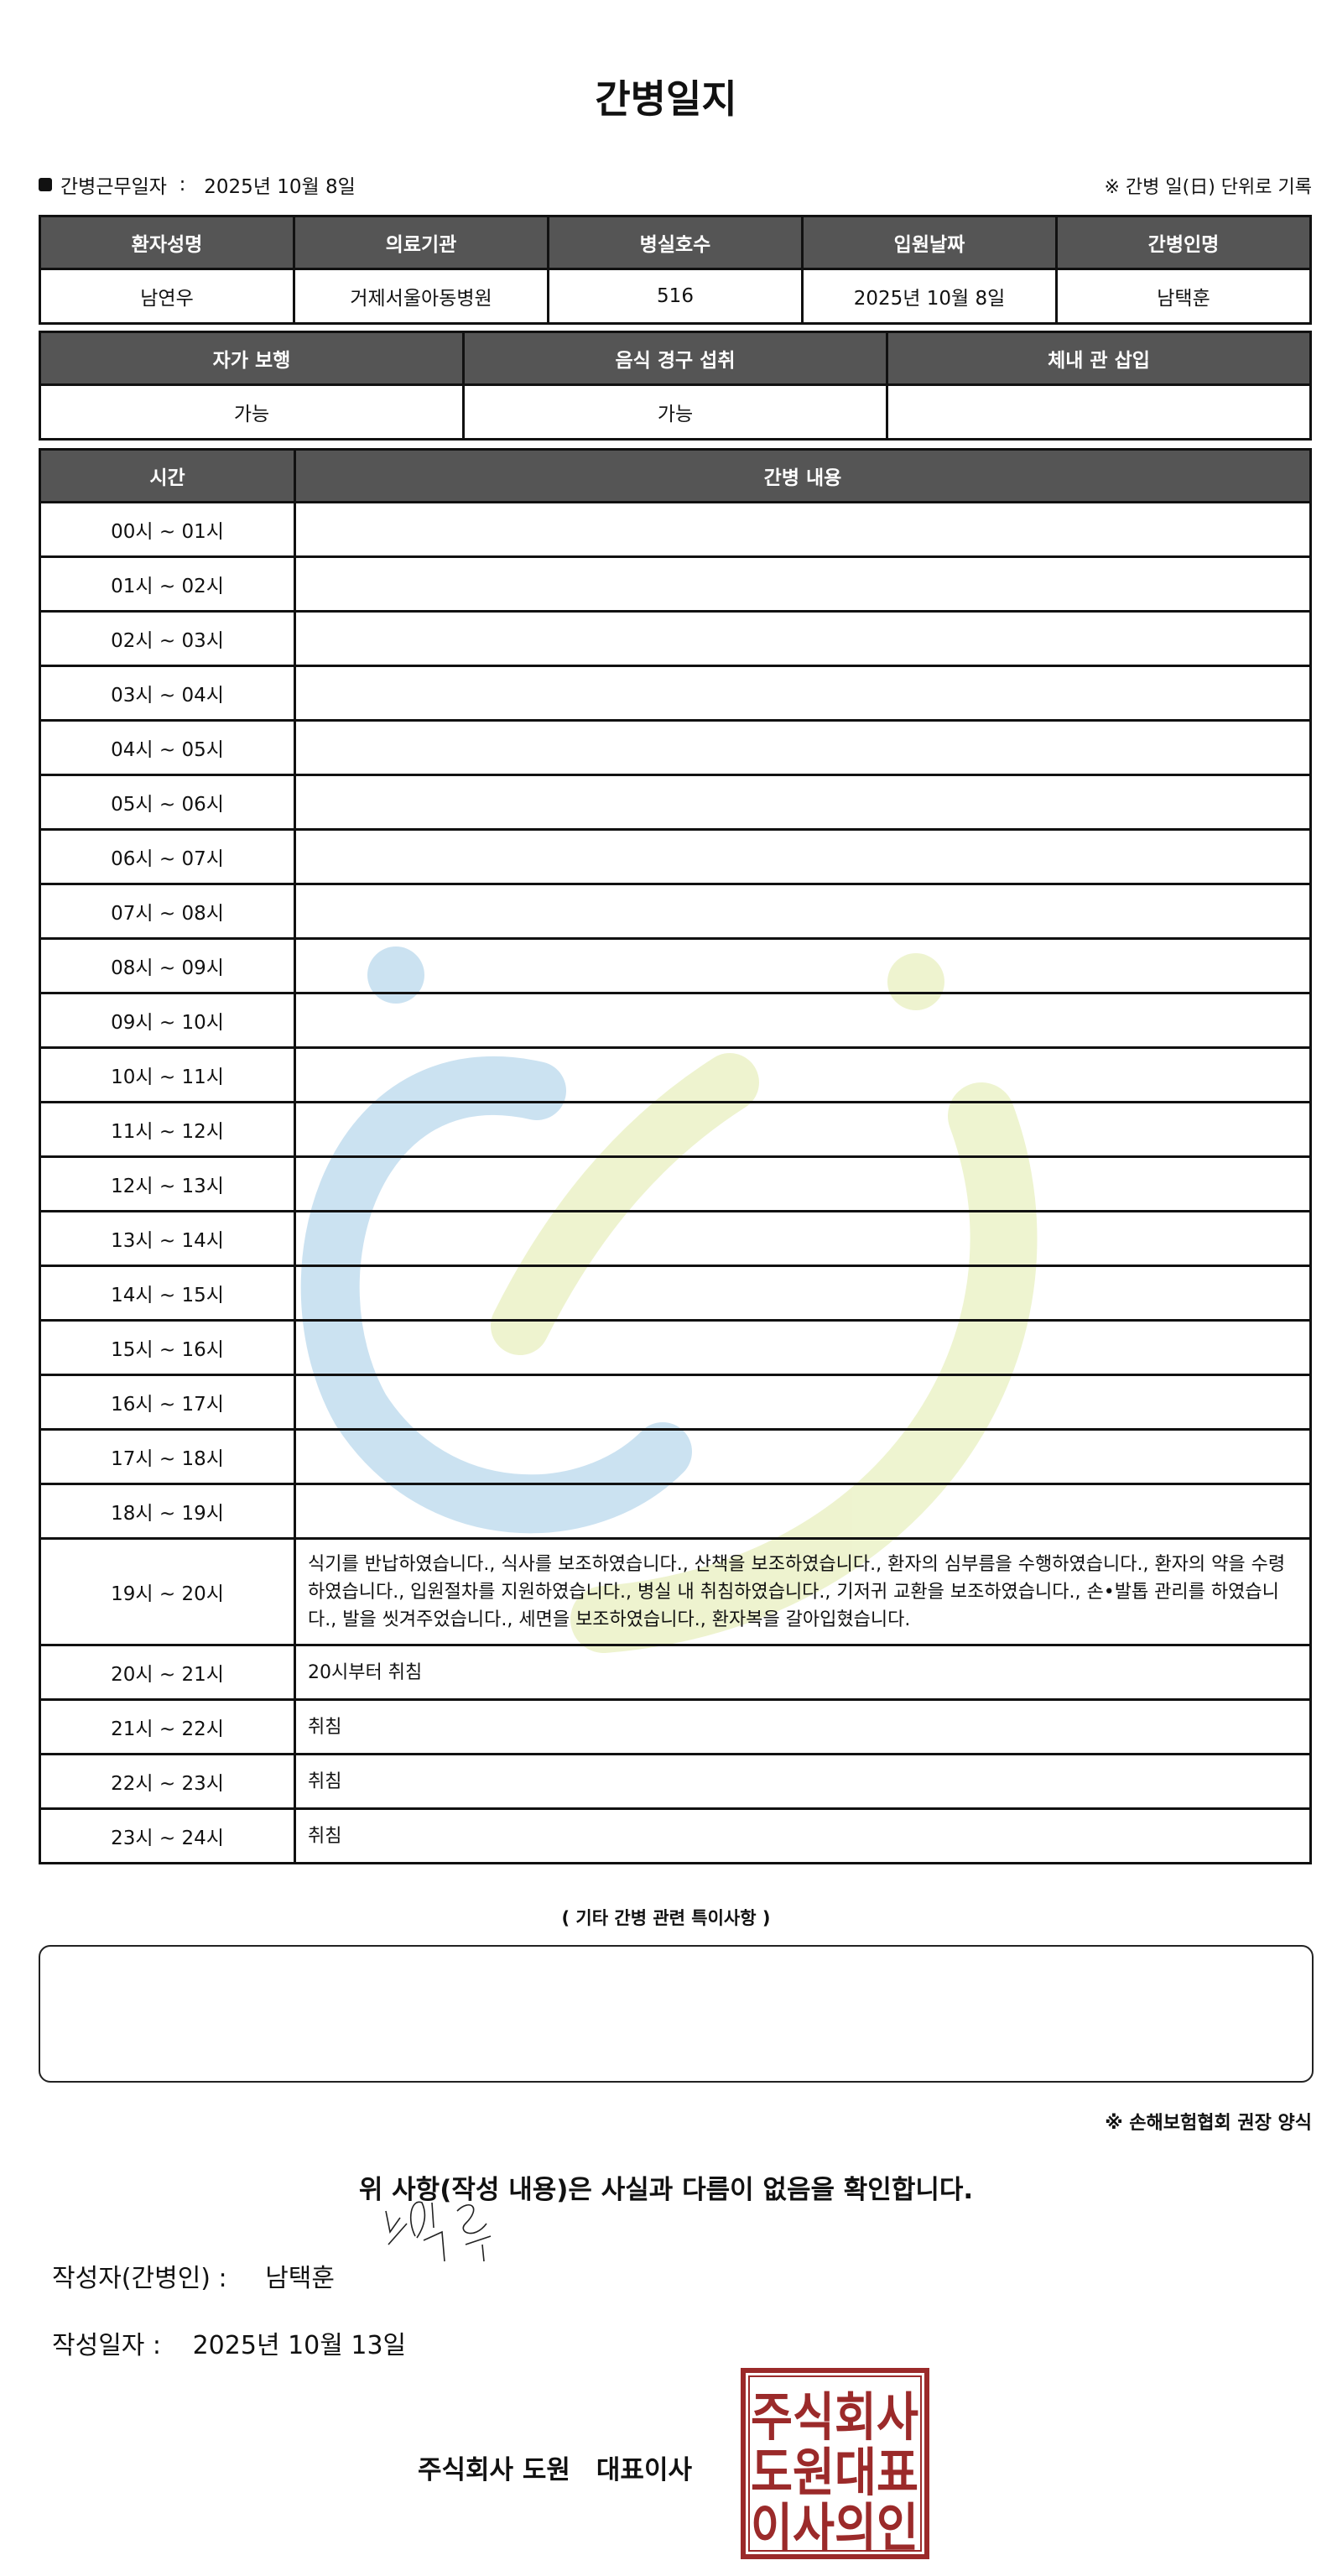 This screenshot has height=2576, width=1332. I want to click on care-row-time: 23시 ~ 24시, so click(167, 1835).